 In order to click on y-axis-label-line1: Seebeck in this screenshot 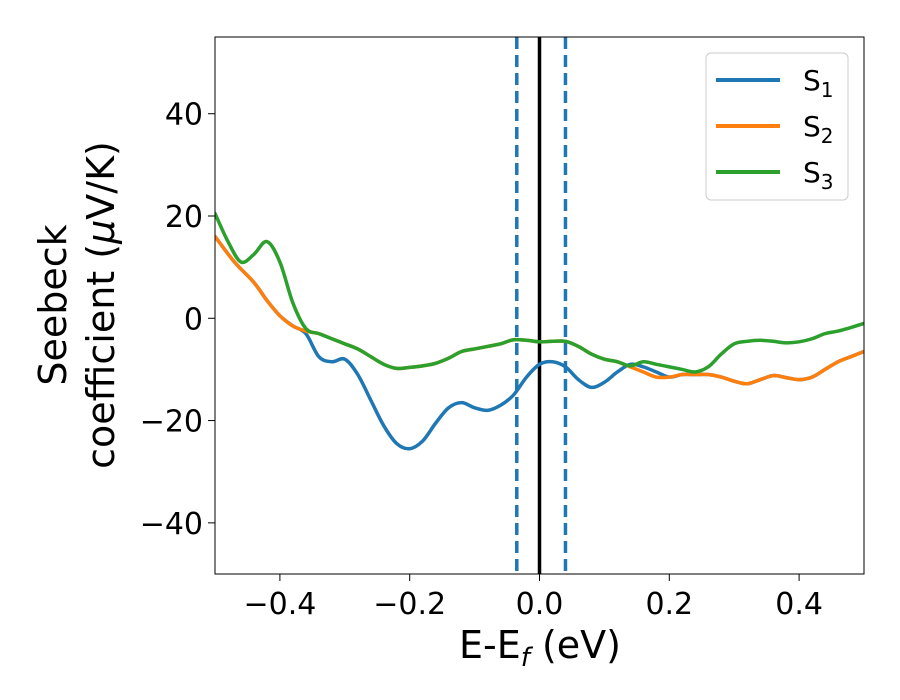, I will do `click(53, 304)`.